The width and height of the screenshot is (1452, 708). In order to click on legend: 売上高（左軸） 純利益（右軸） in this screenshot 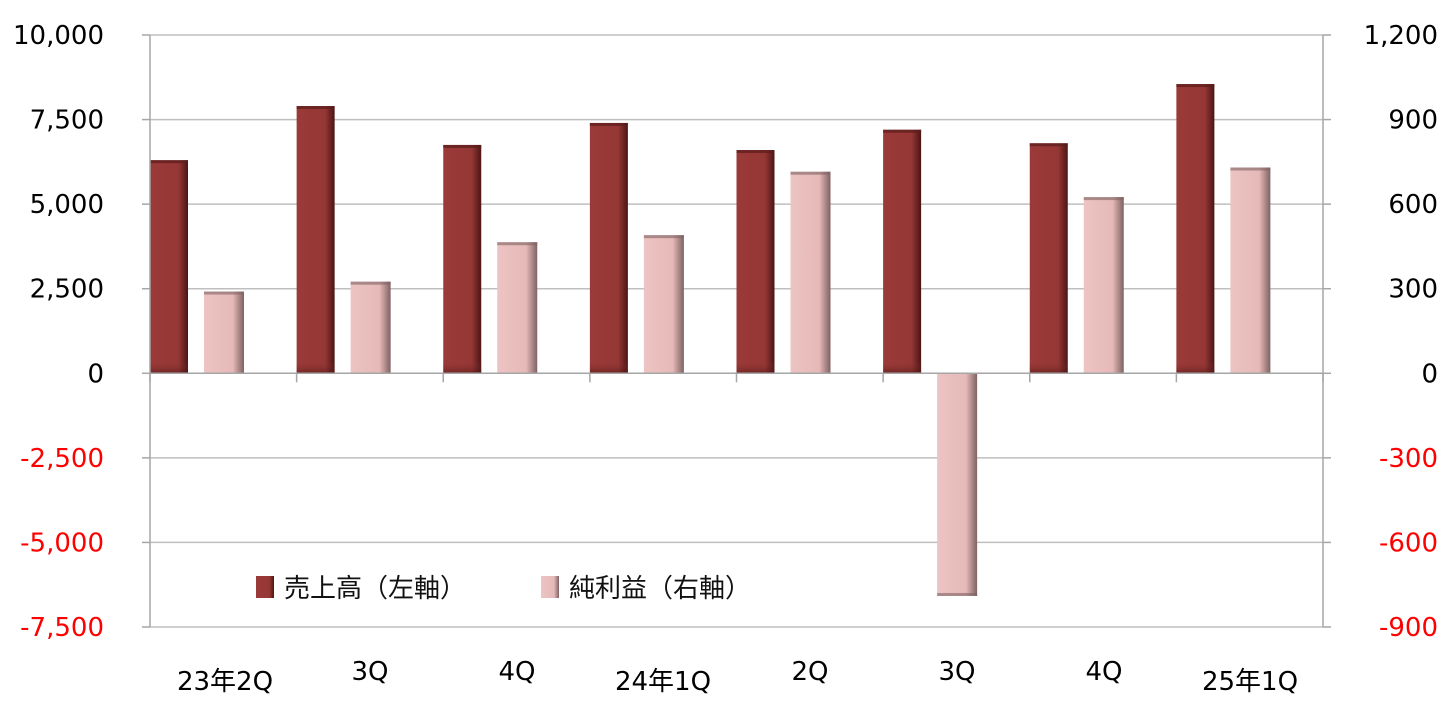, I will do `click(503, 589)`.